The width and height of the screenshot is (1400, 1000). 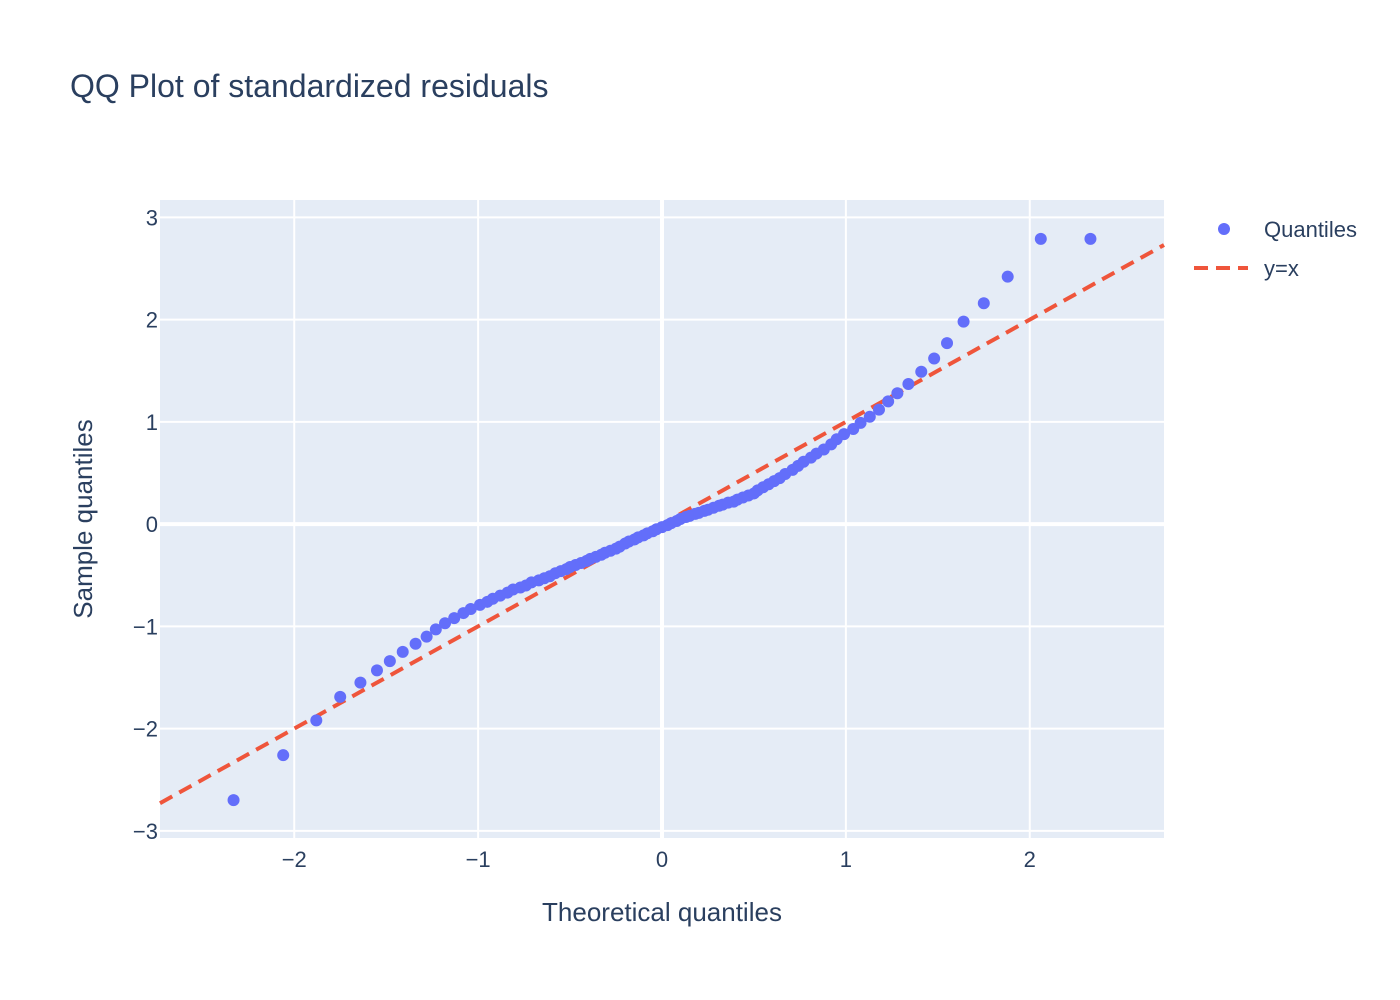 What do you see at coordinates (294, 859) in the screenshot?
I see `x-tick-label: −2` at bounding box center [294, 859].